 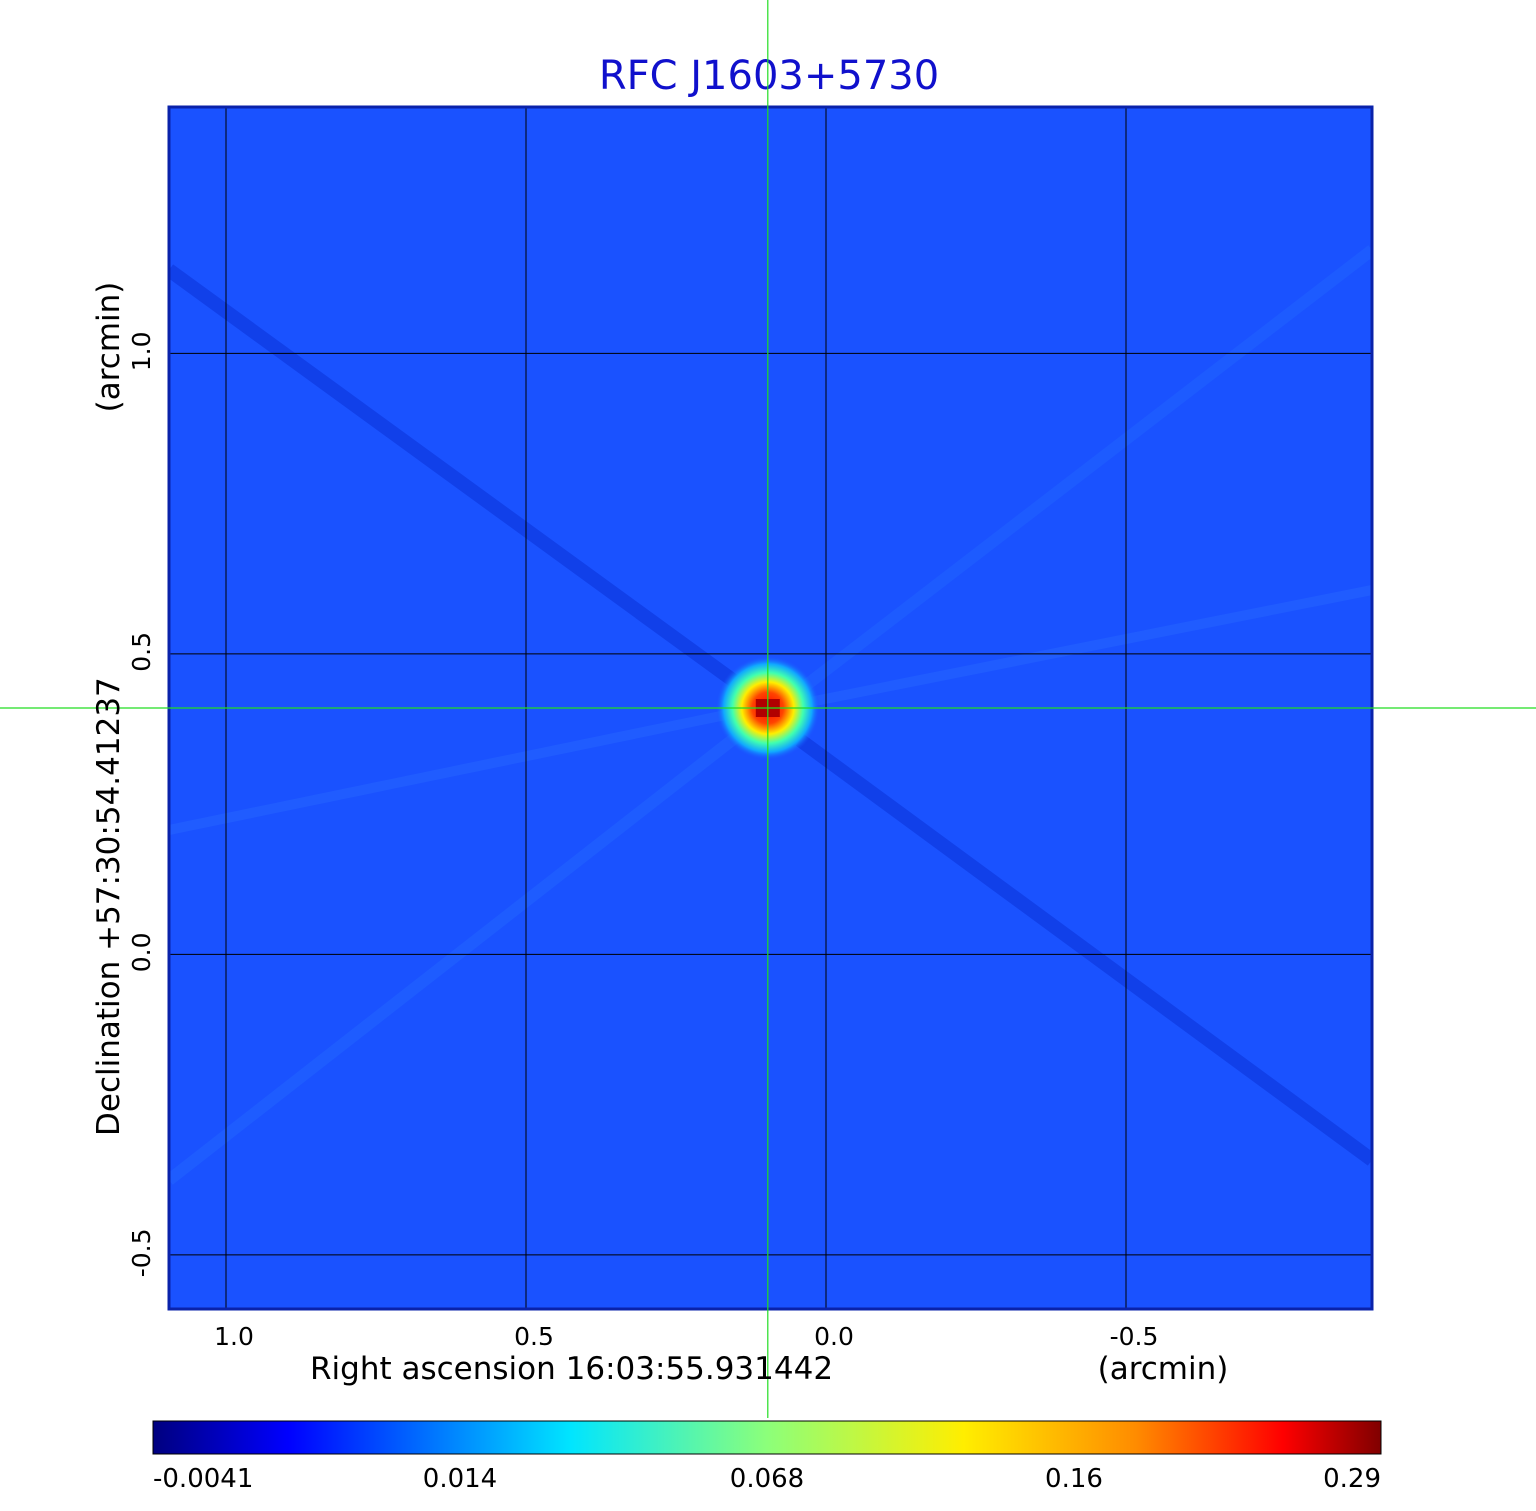 I want to click on x-tick-labels: 1.0 0.5 0.0 -0.5, so click(x=686, y=1336).